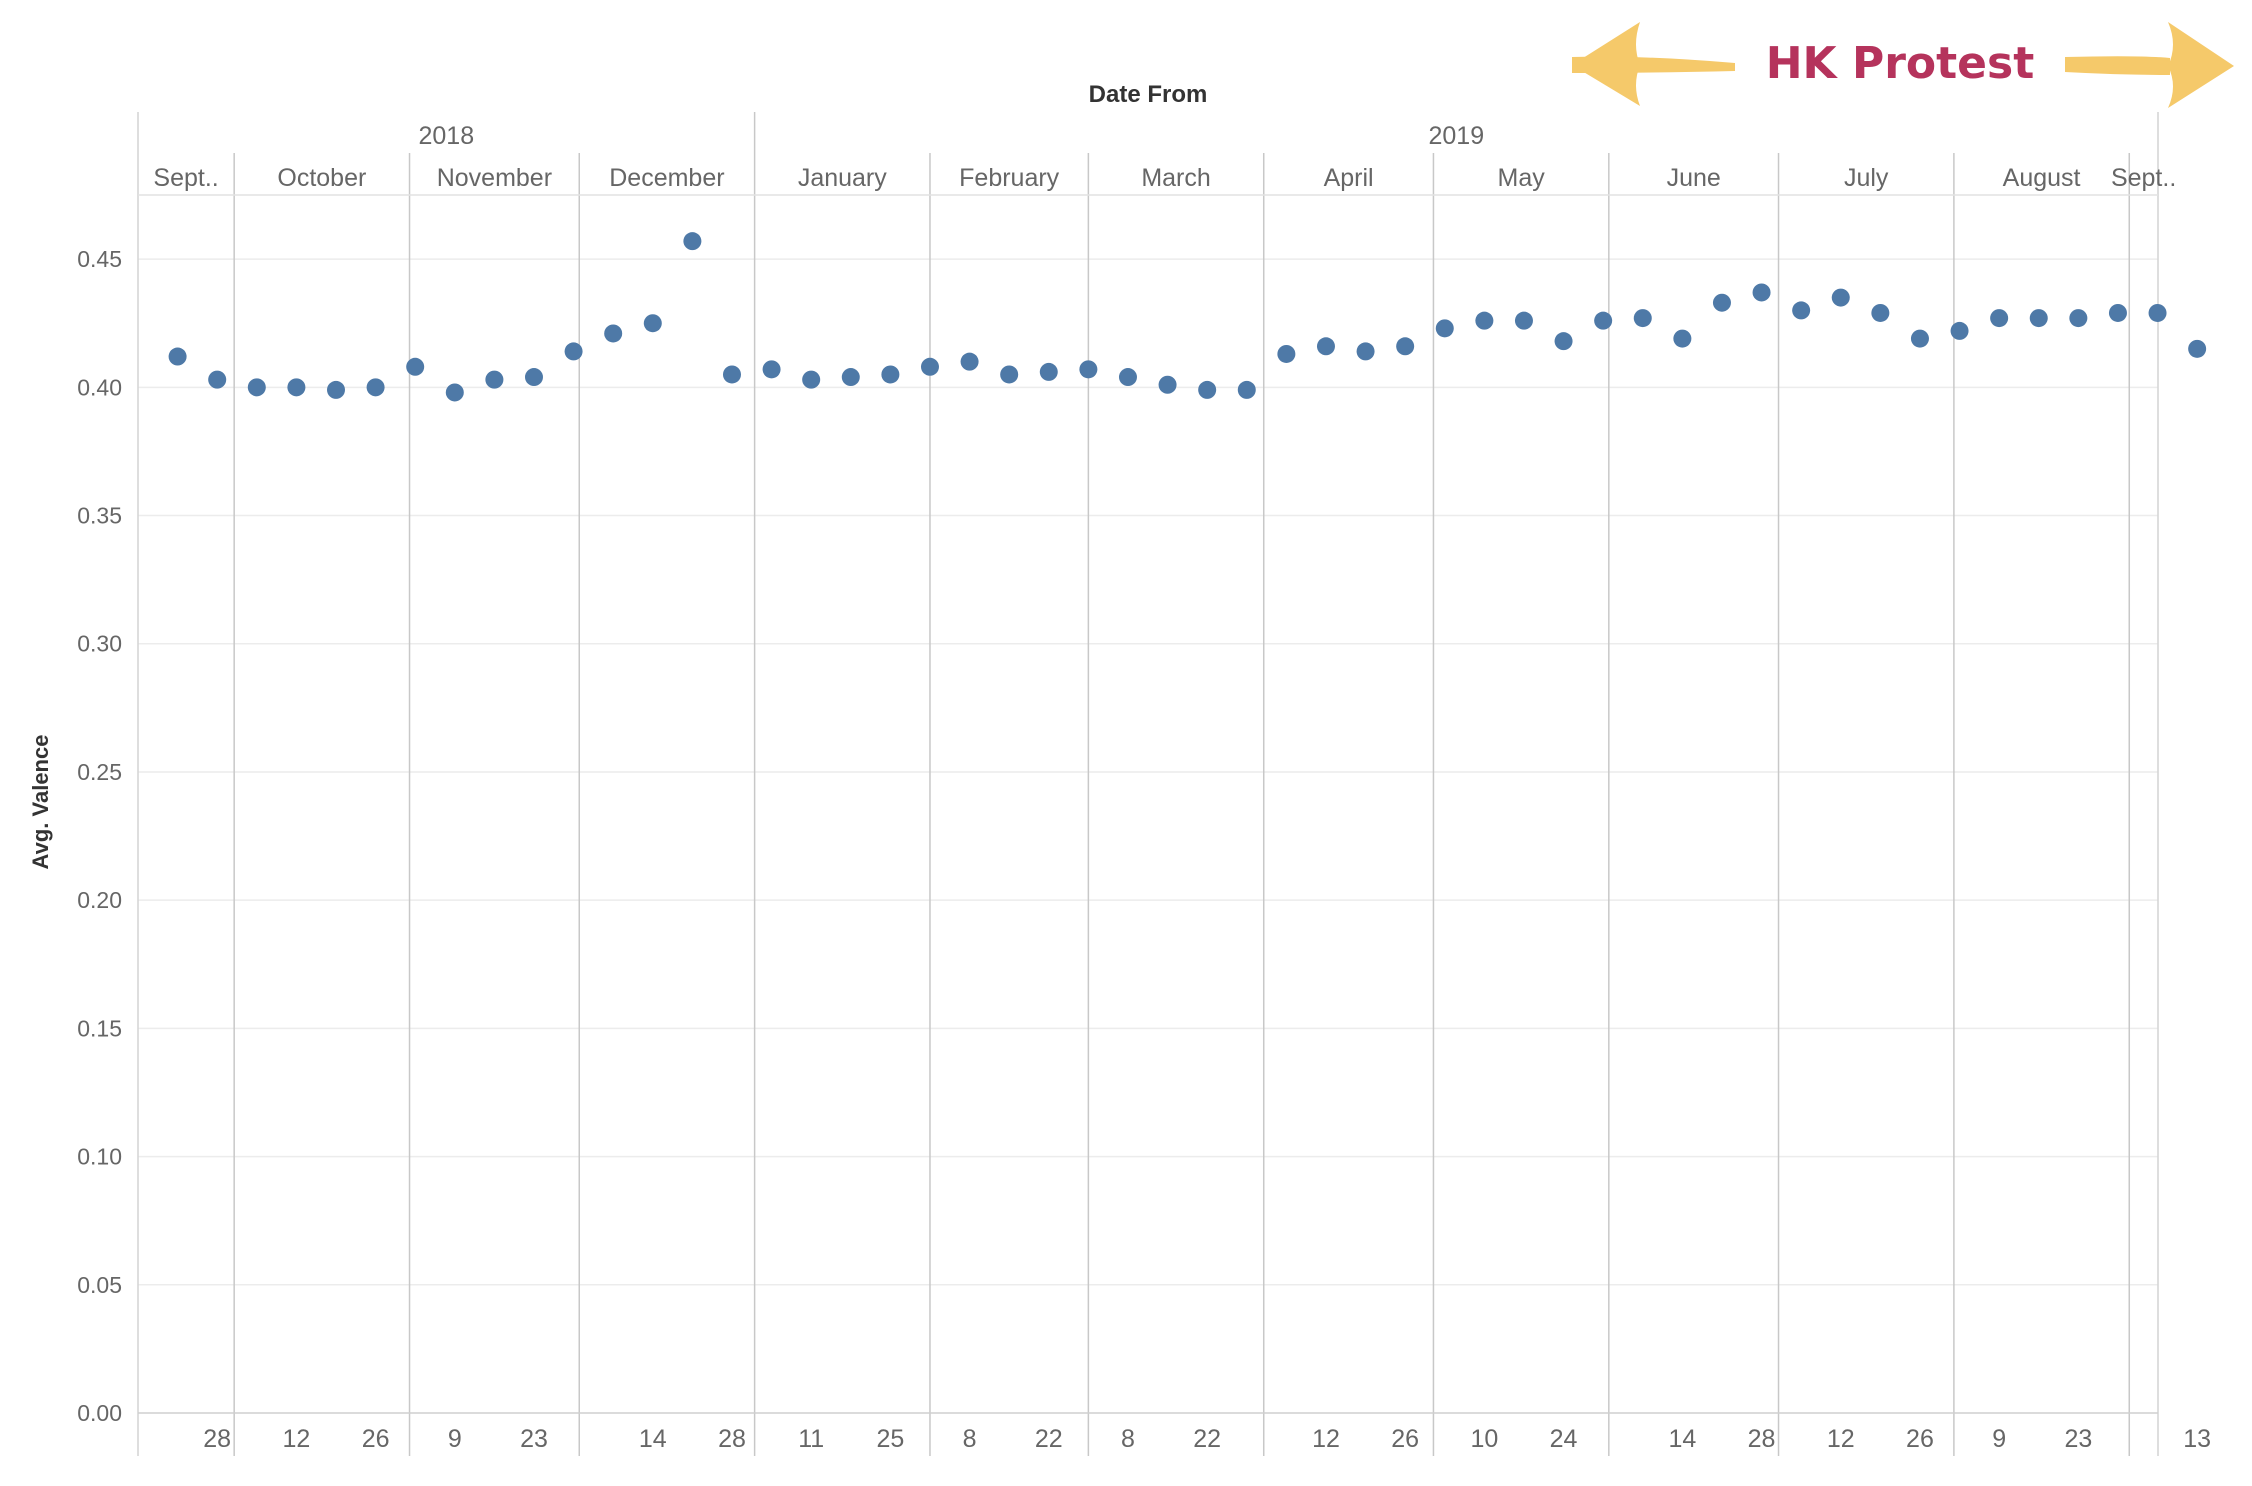 The image size is (2252, 1486). Describe the element at coordinates (1009, 178) in the screenshot. I see `month-label: February` at that location.